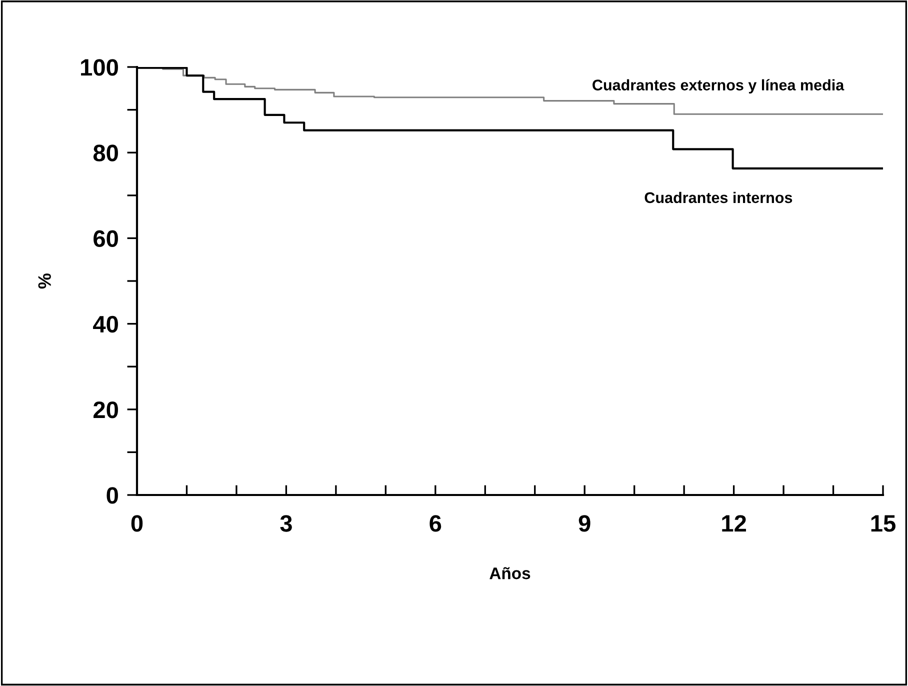  Describe the element at coordinates (510, 573) in the screenshot. I see `x-axis-title: Años` at that location.